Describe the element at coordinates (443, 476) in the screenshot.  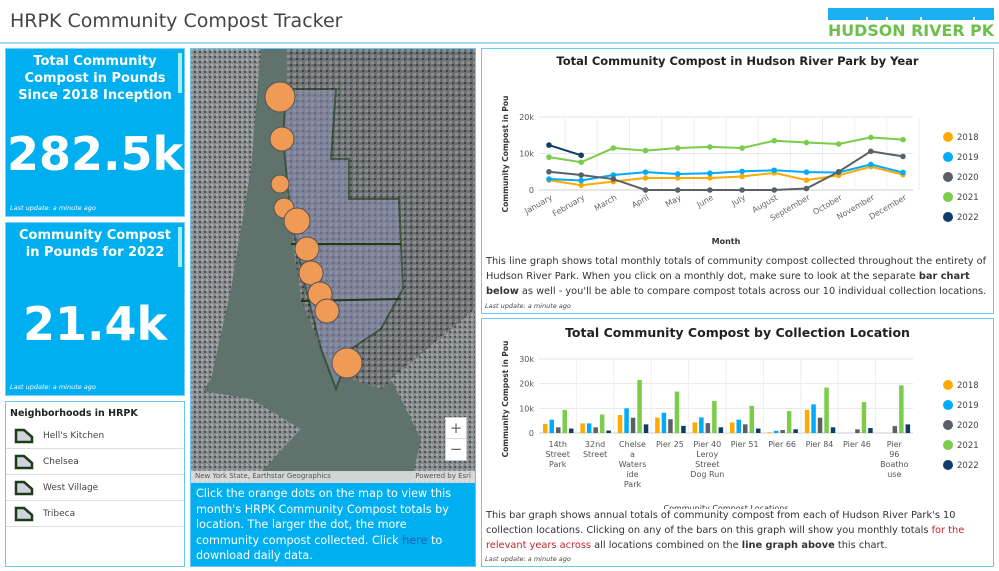
I see `powered-by: Powered by Esri` at that location.